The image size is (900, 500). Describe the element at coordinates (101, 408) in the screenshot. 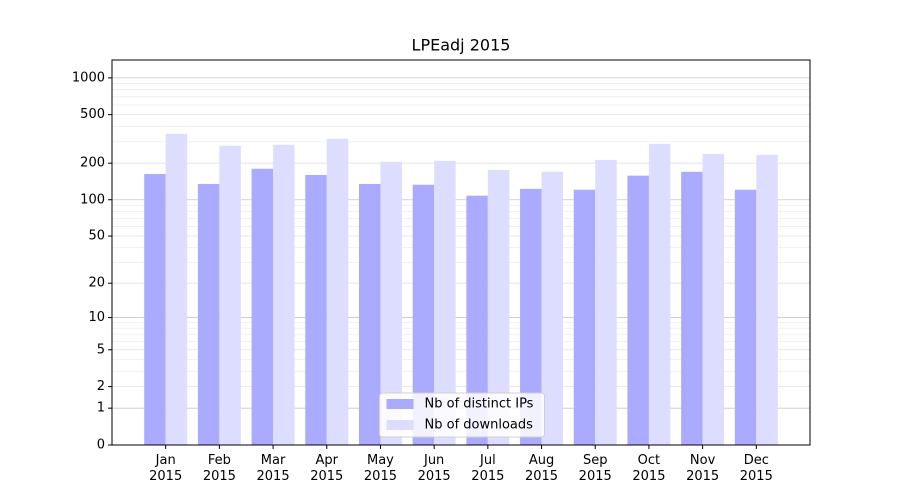

I see `y-tick-label: 1` at that location.